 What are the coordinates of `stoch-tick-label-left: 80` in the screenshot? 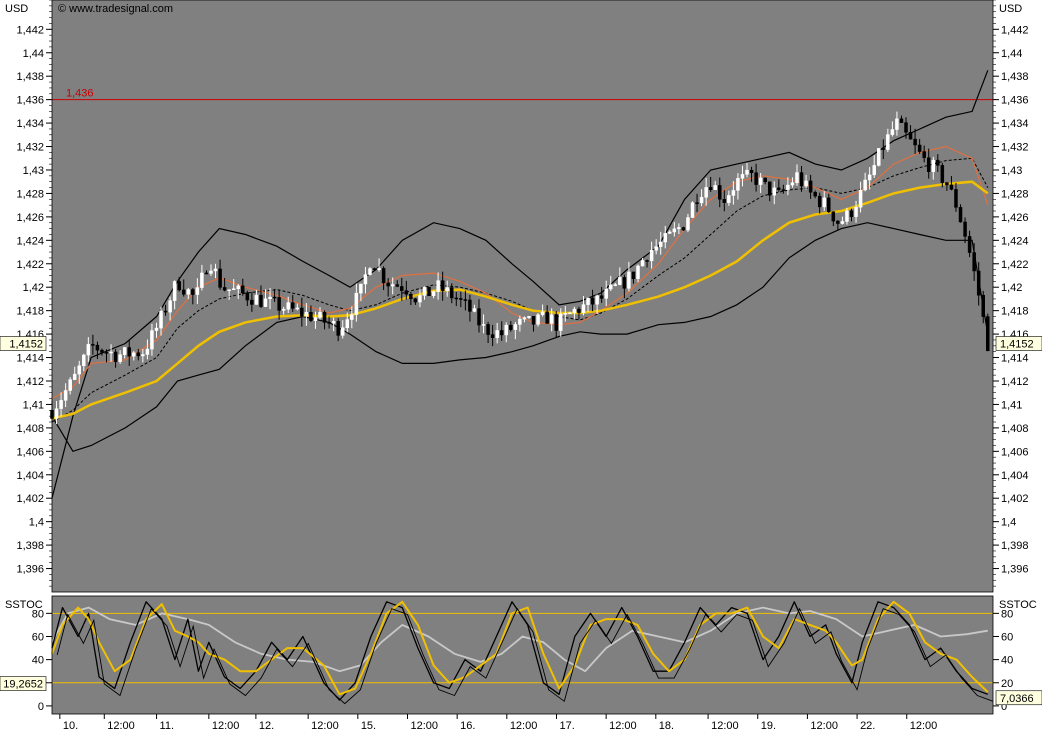 It's located at (38, 614).